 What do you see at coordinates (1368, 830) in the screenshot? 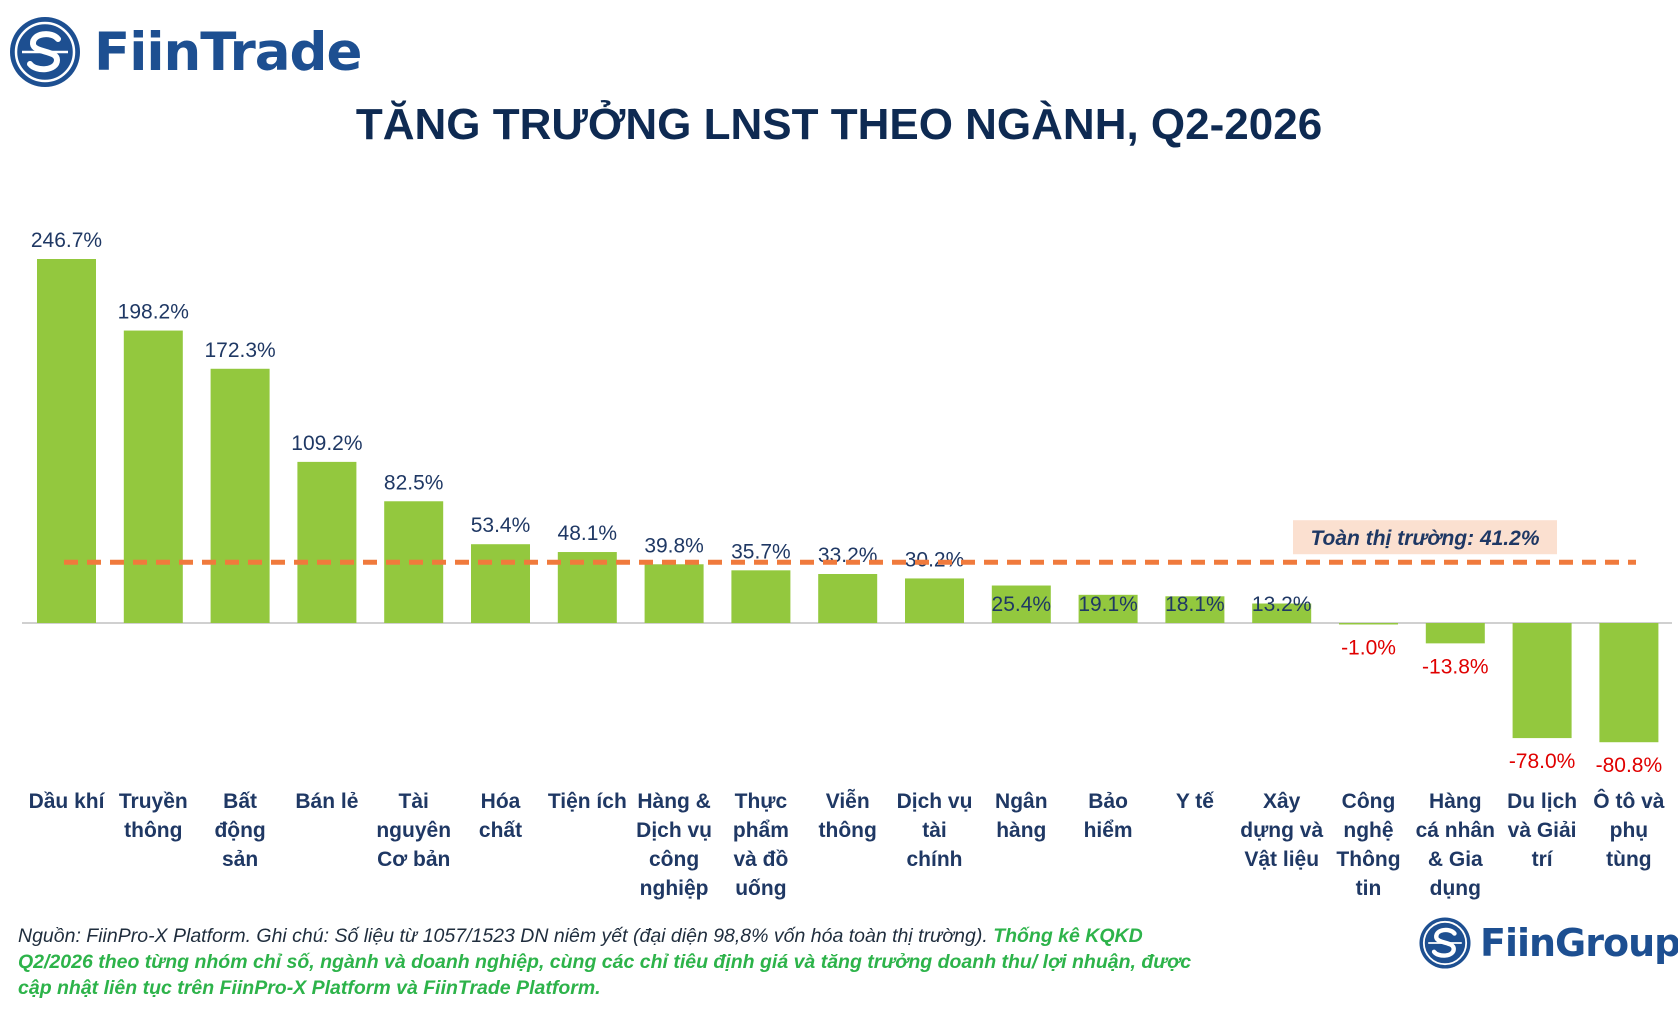
I see `category-label: nghệ` at bounding box center [1368, 830].